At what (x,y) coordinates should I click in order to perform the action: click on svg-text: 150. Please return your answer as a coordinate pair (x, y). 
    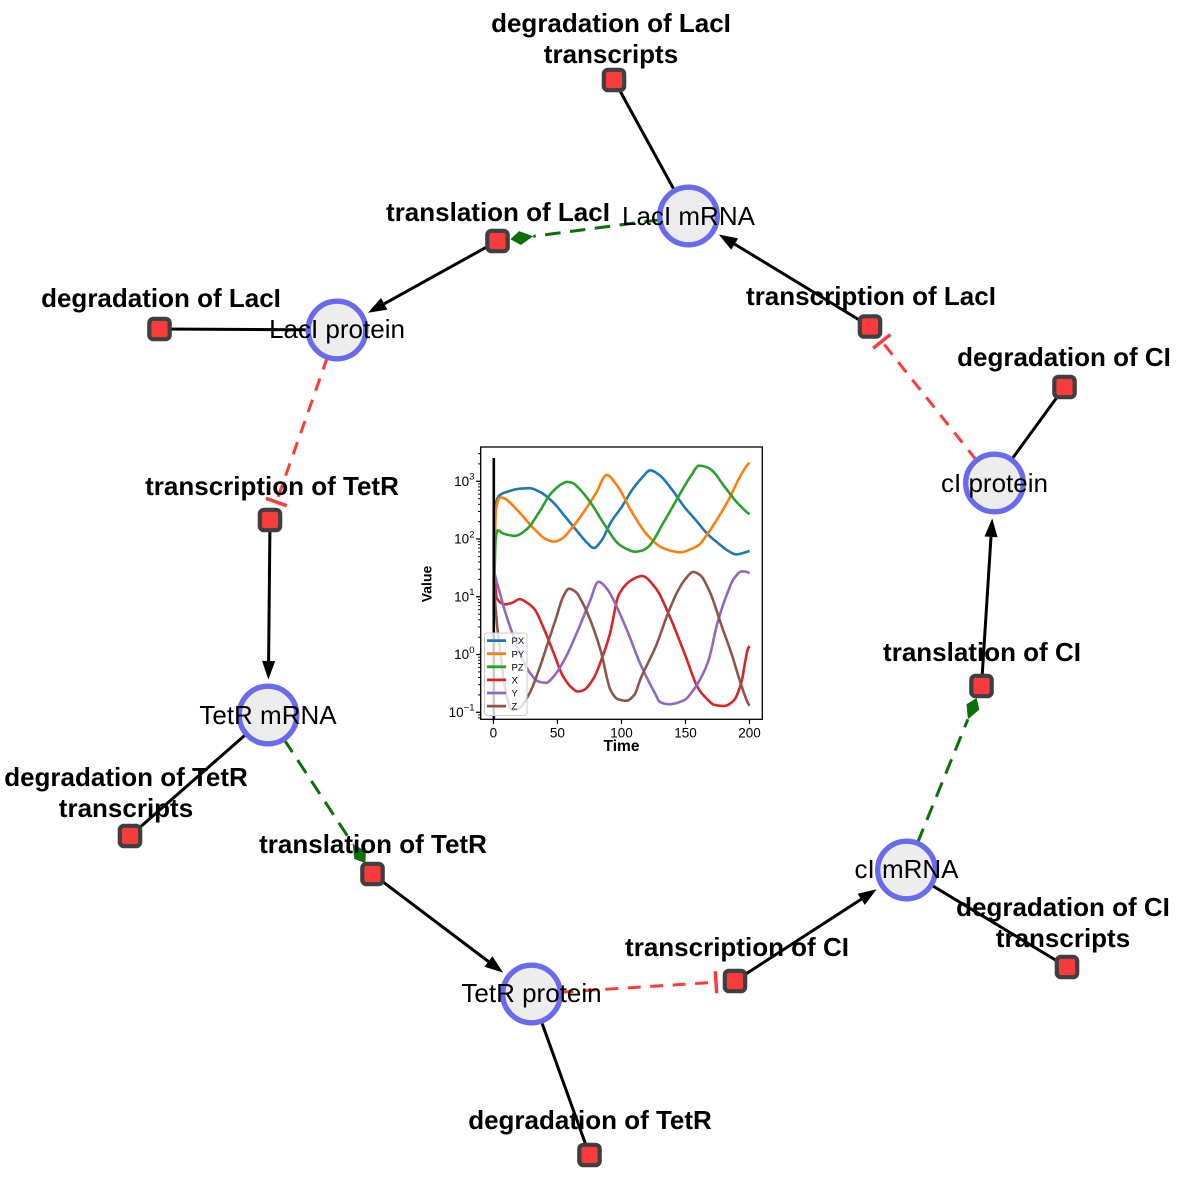
    Looking at the image, I should click on (685, 732).